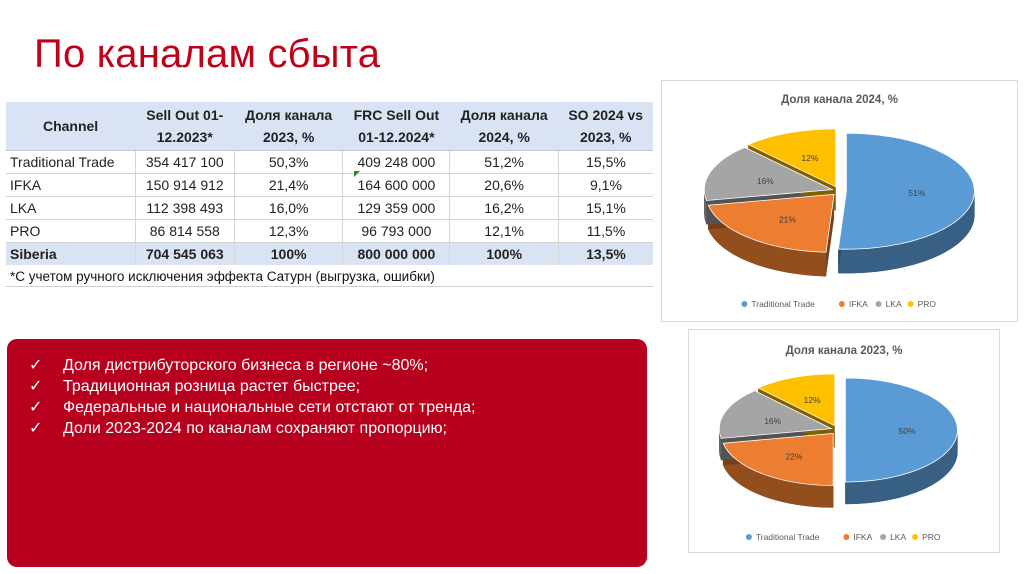 The width and height of the screenshot is (1024, 574). What do you see at coordinates (787, 219) in the screenshot?
I see `pie-data-label: 21%` at bounding box center [787, 219].